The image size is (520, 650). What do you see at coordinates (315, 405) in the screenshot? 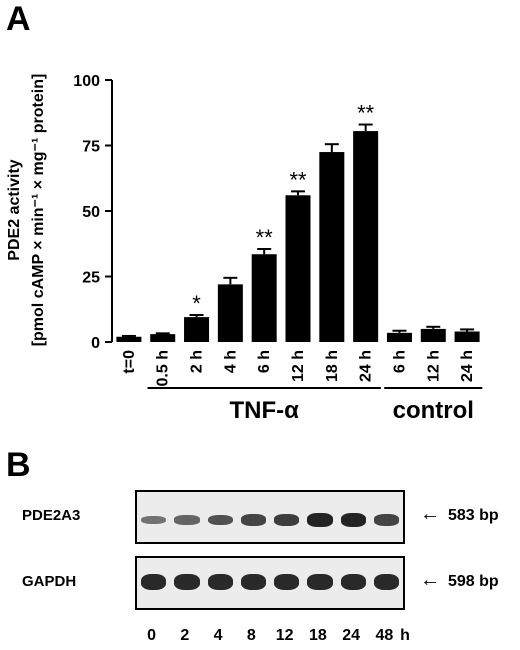
I see `chart-group-labels: TNF-α control` at bounding box center [315, 405].